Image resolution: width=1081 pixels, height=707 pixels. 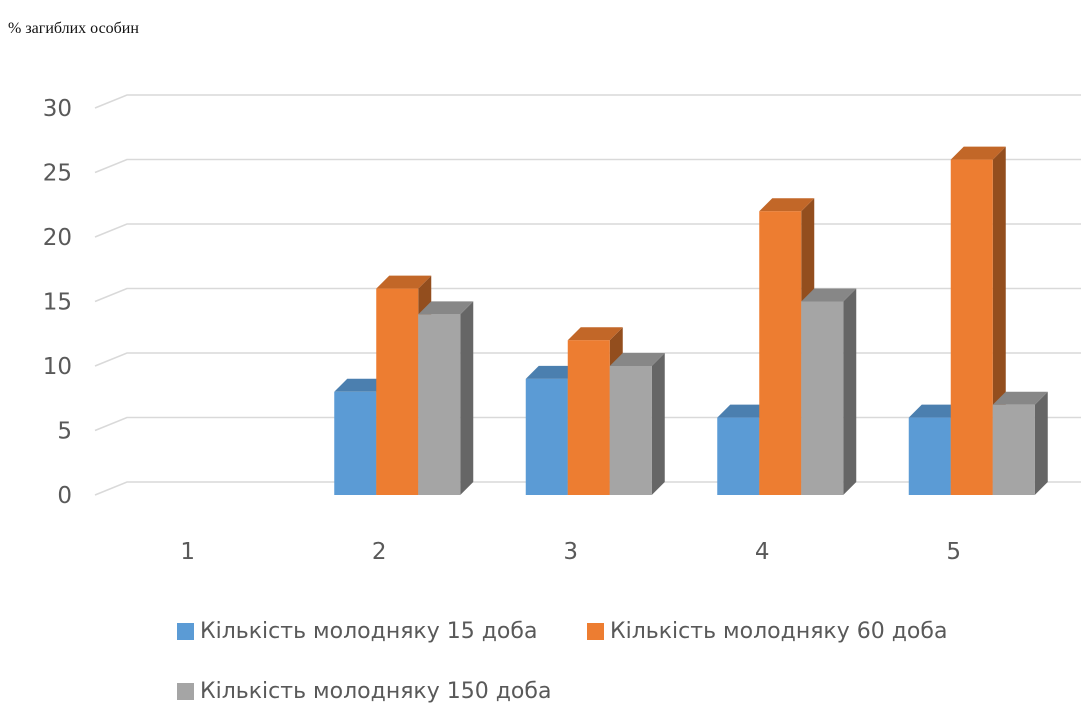 I want to click on y-tick-label: 25, so click(x=57, y=174).